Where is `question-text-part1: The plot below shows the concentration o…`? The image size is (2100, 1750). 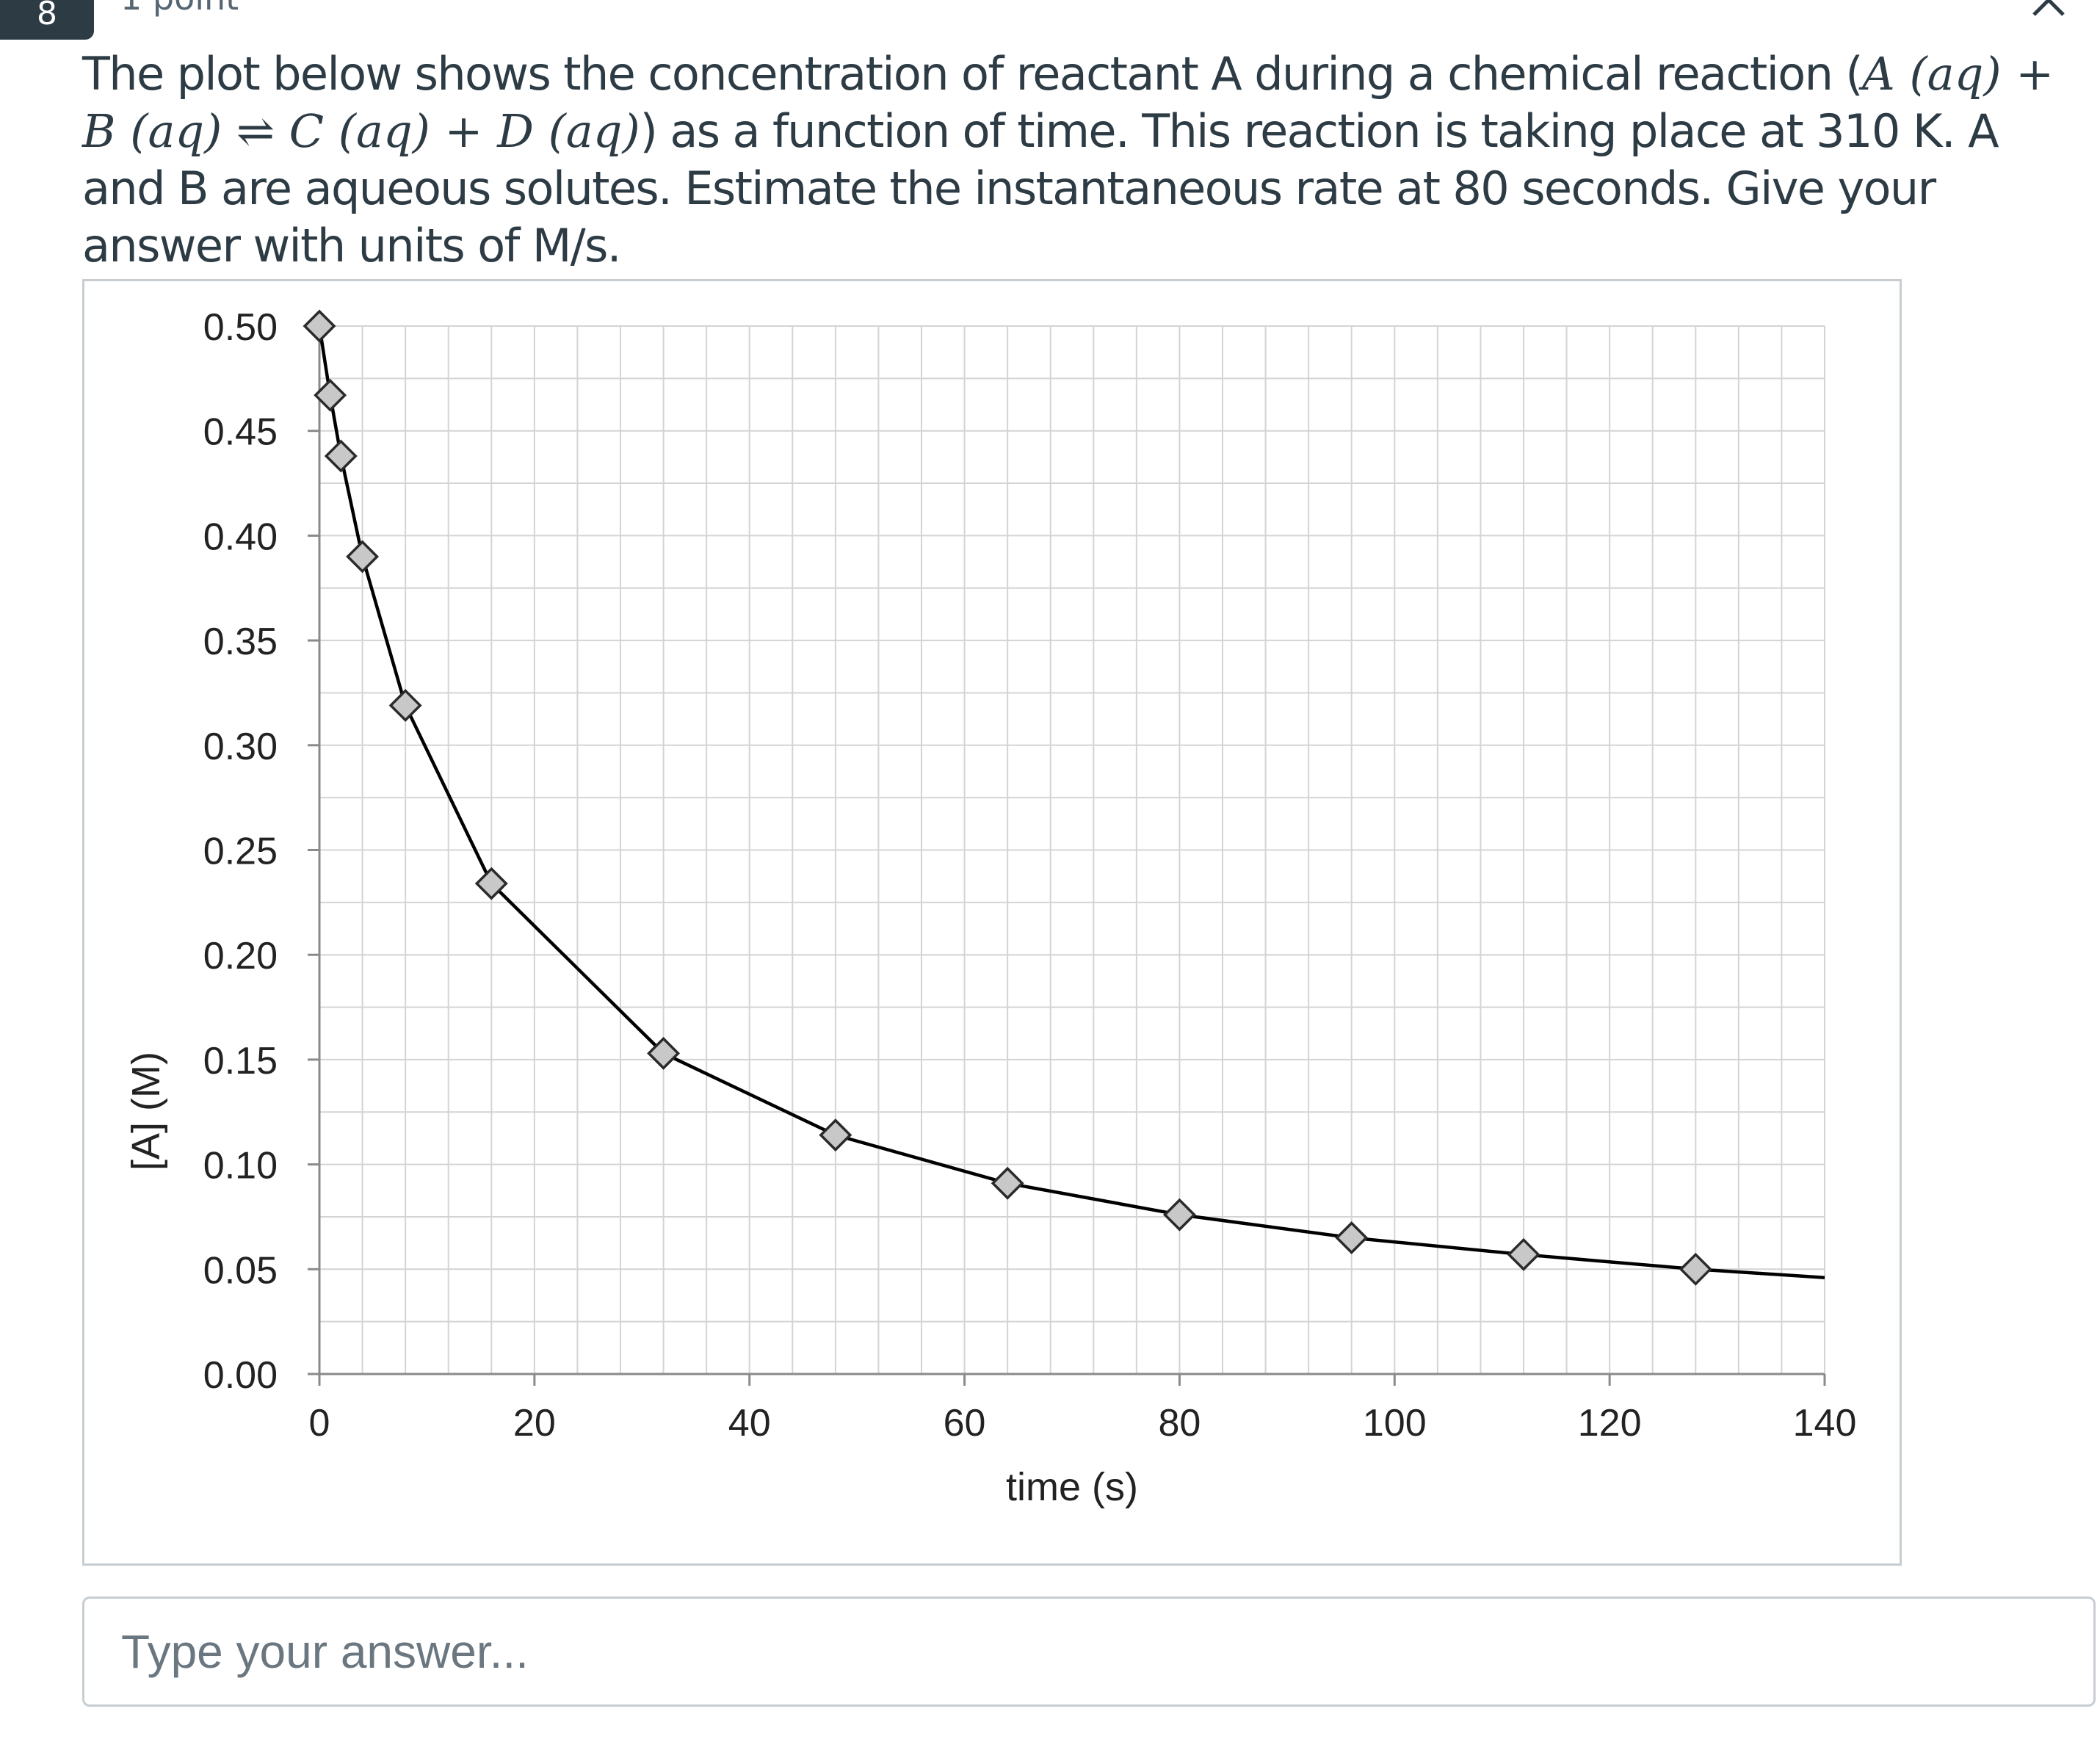
question-text-part1: The plot below shows the concentration o… is located at coordinates (973, 74).